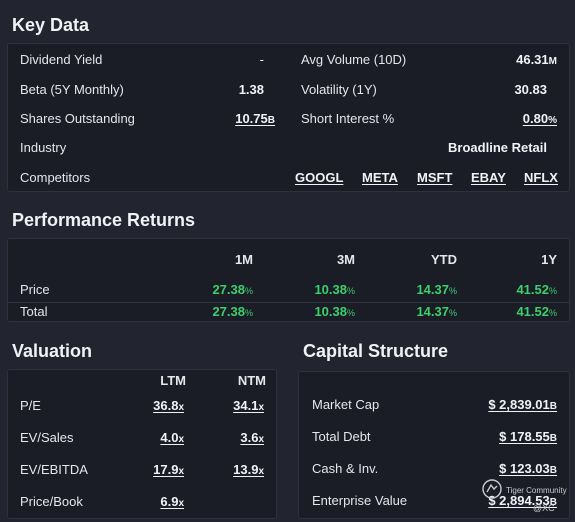  What do you see at coordinates (434, 438) in the screenshot?
I see `capital-row-total-debt: Total Debt $ 178.55B` at bounding box center [434, 438].